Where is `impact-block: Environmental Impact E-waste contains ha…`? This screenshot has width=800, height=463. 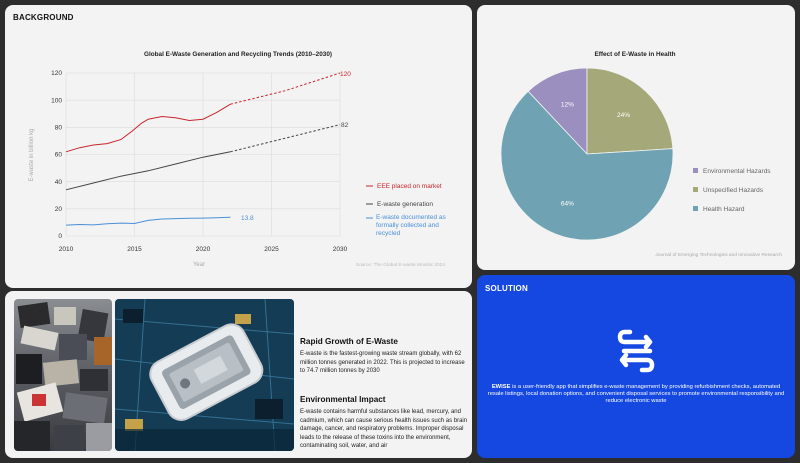 impact-block: Environmental Impact E-waste contains ha… is located at coordinates (385, 423).